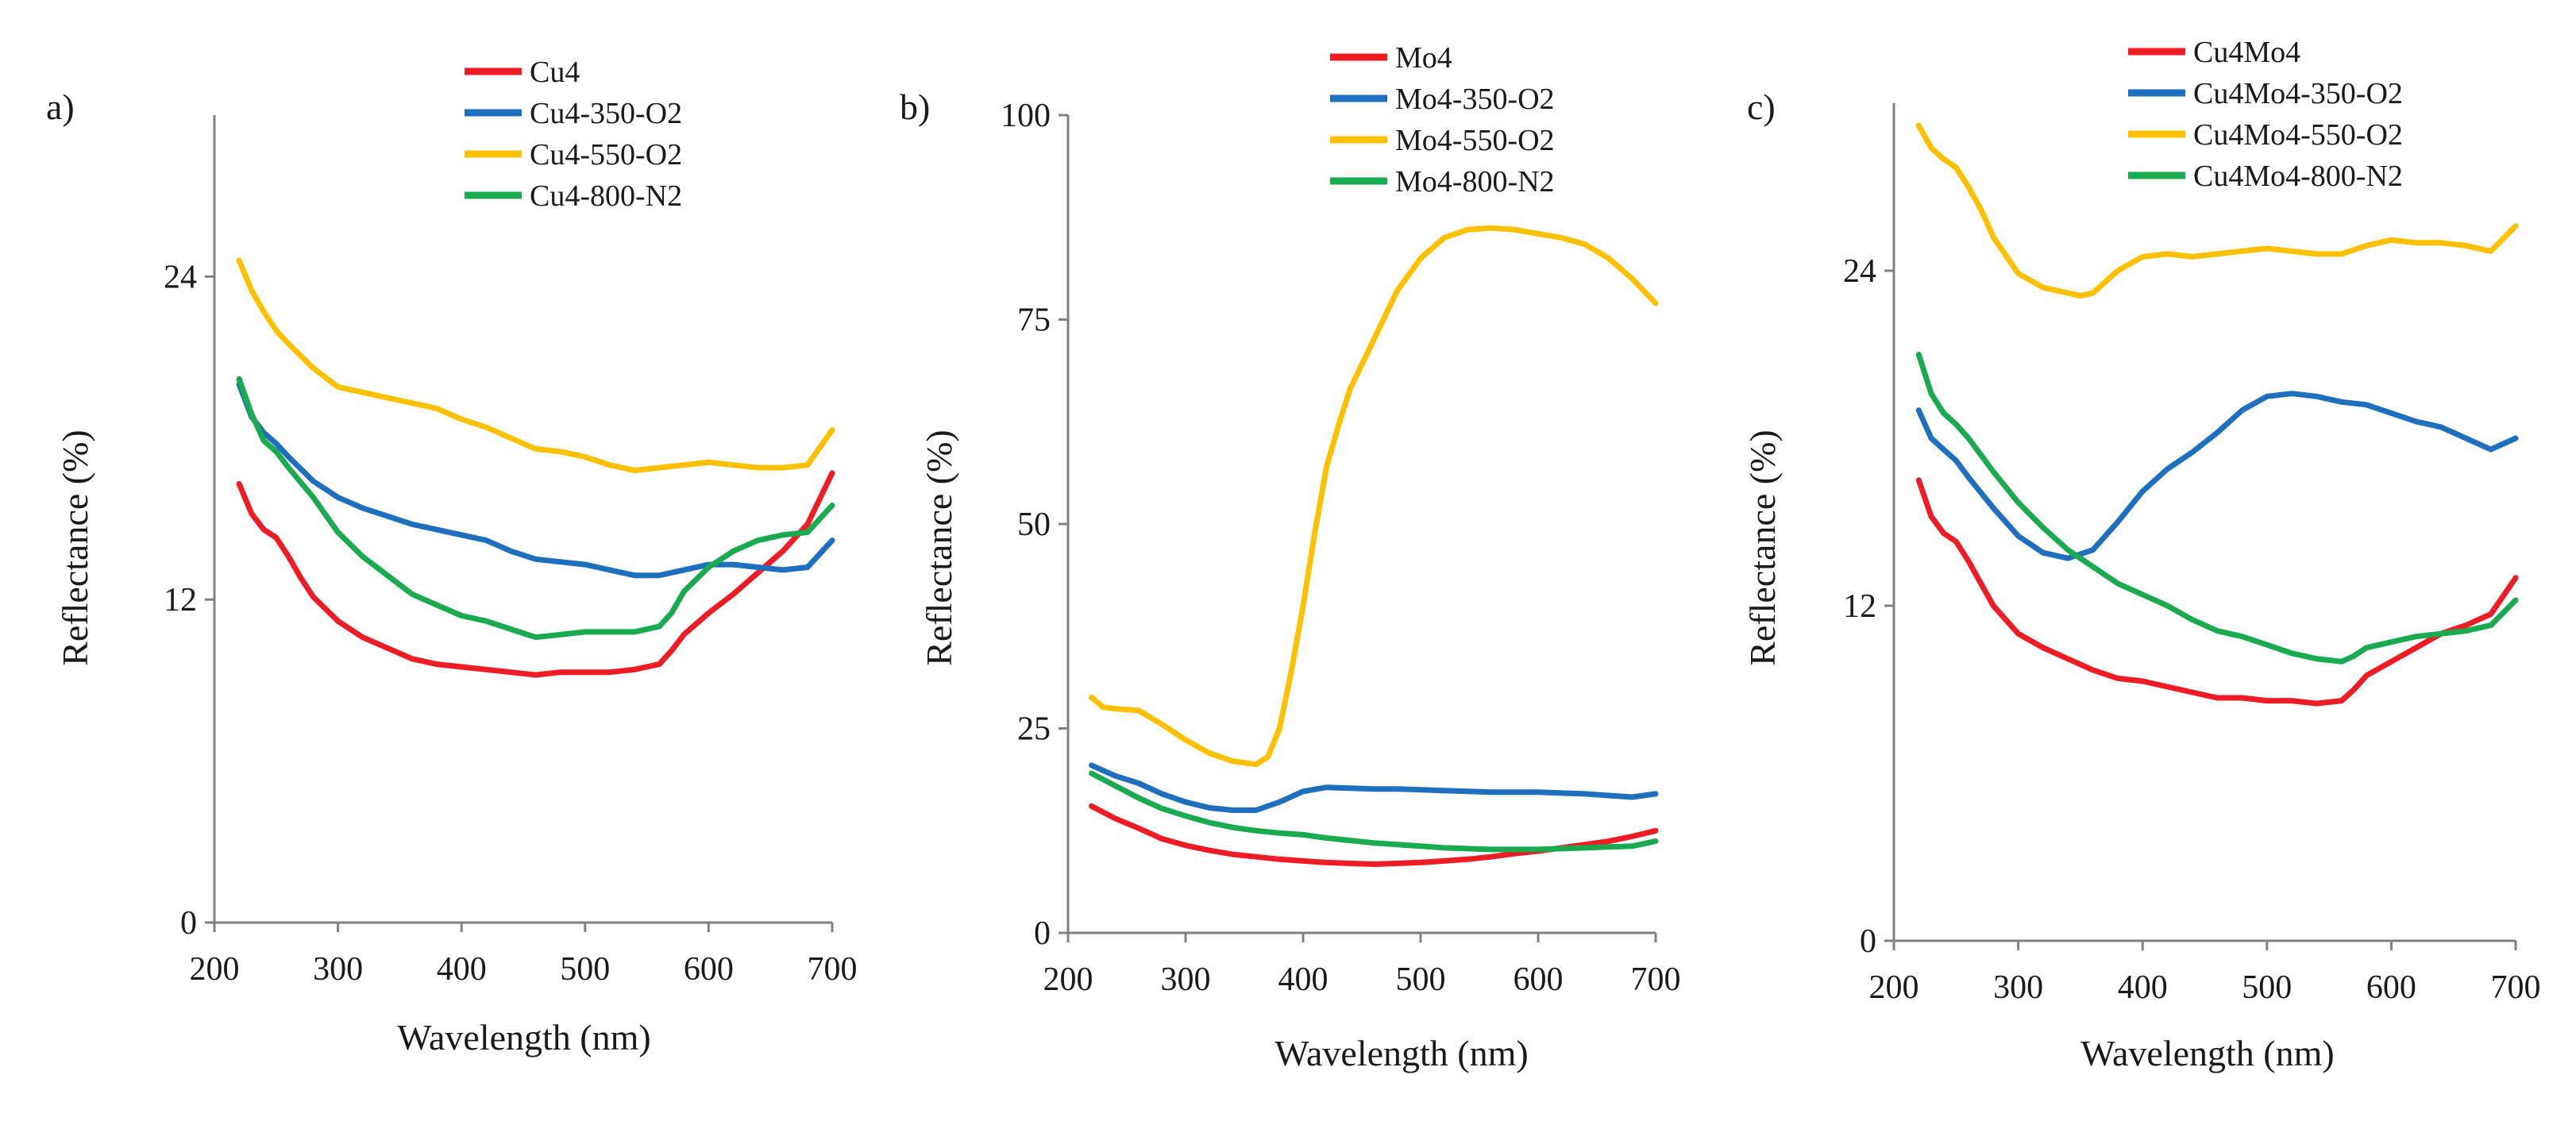 The width and height of the screenshot is (2576, 1125). Describe the element at coordinates (2298, 93) in the screenshot. I see `legend-label: Cu4Mo4-350-O2` at that location.